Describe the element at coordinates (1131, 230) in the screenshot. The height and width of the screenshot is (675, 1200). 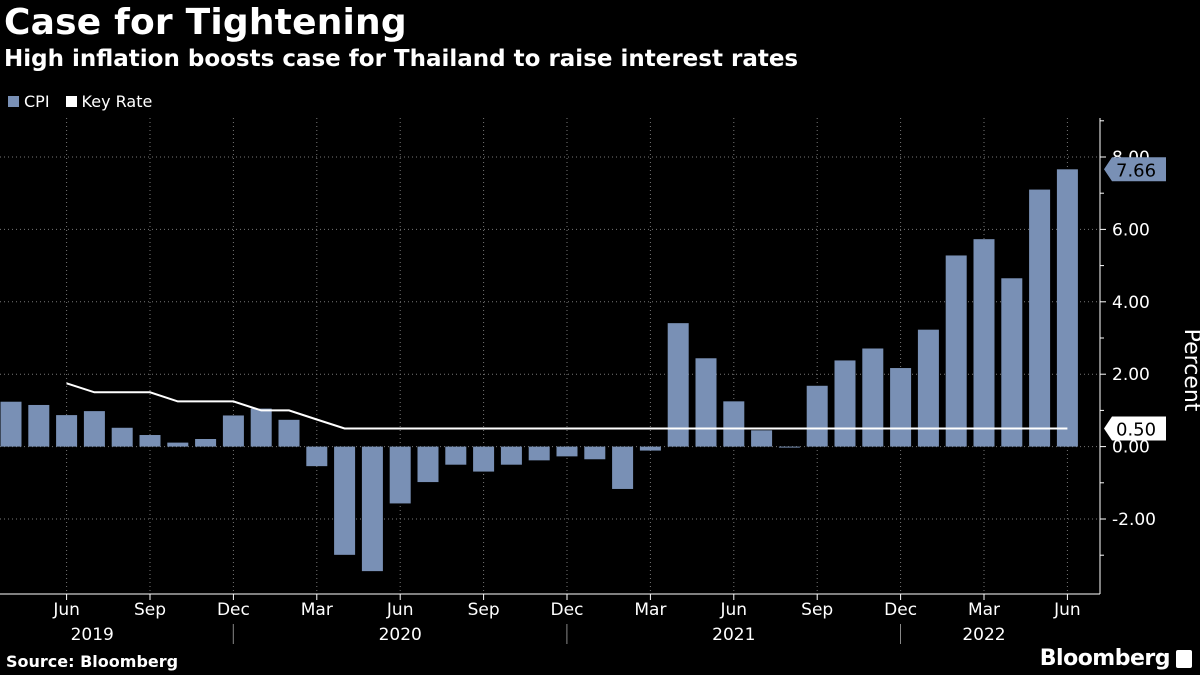
I see `y-tick-label: 6.00` at that location.